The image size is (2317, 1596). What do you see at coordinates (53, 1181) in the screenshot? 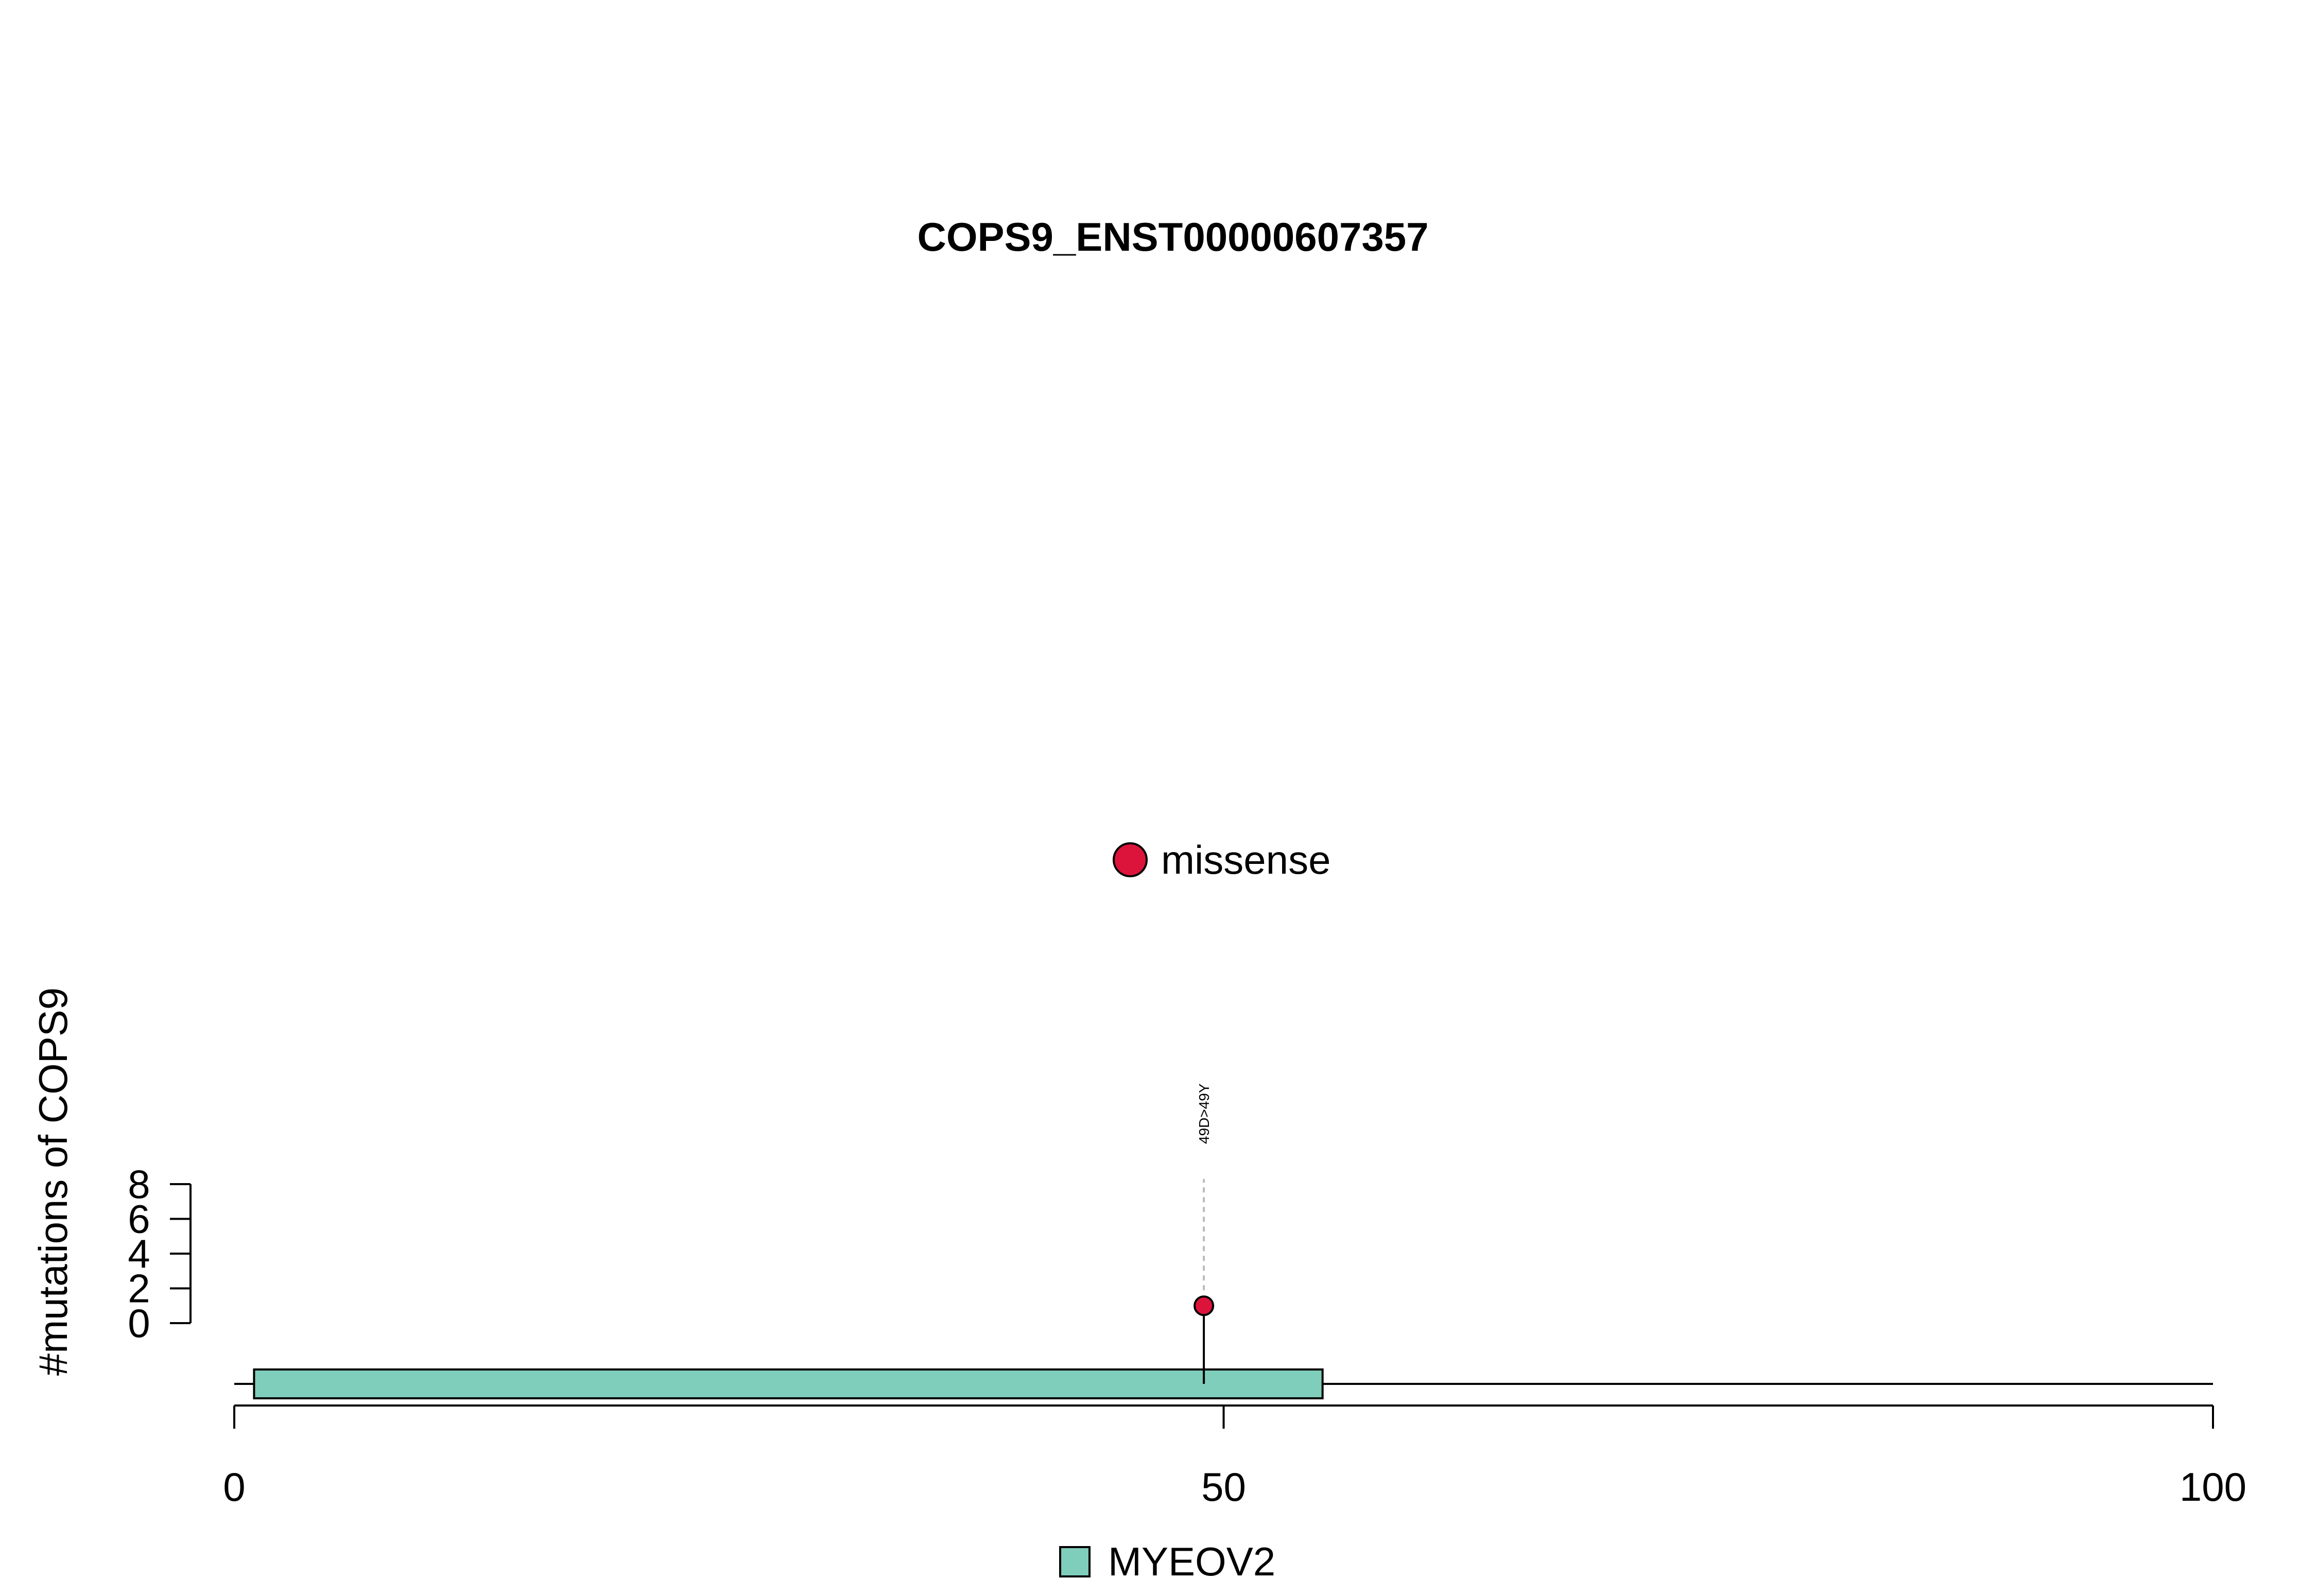
I see `y-axis-label: #mutations of COPS9` at bounding box center [53, 1181].